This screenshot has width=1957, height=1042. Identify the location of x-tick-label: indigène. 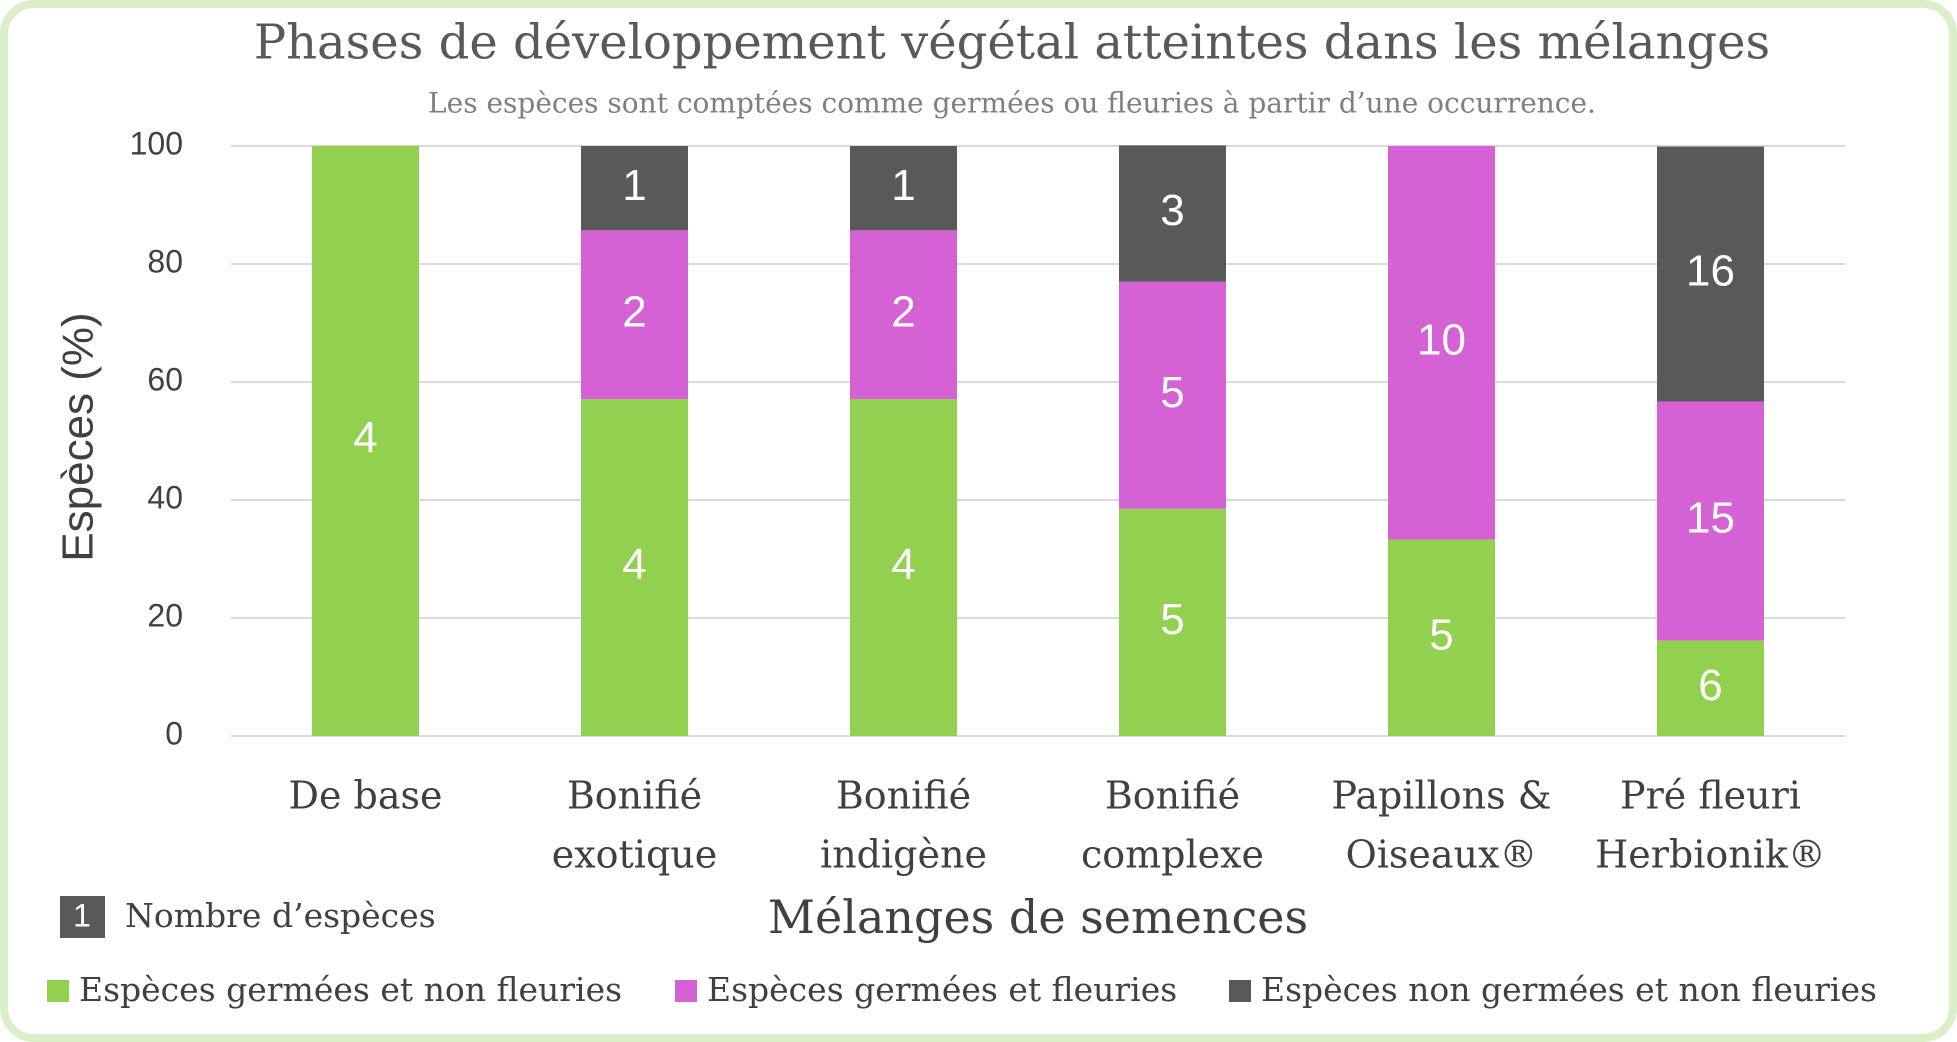
(903, 855).